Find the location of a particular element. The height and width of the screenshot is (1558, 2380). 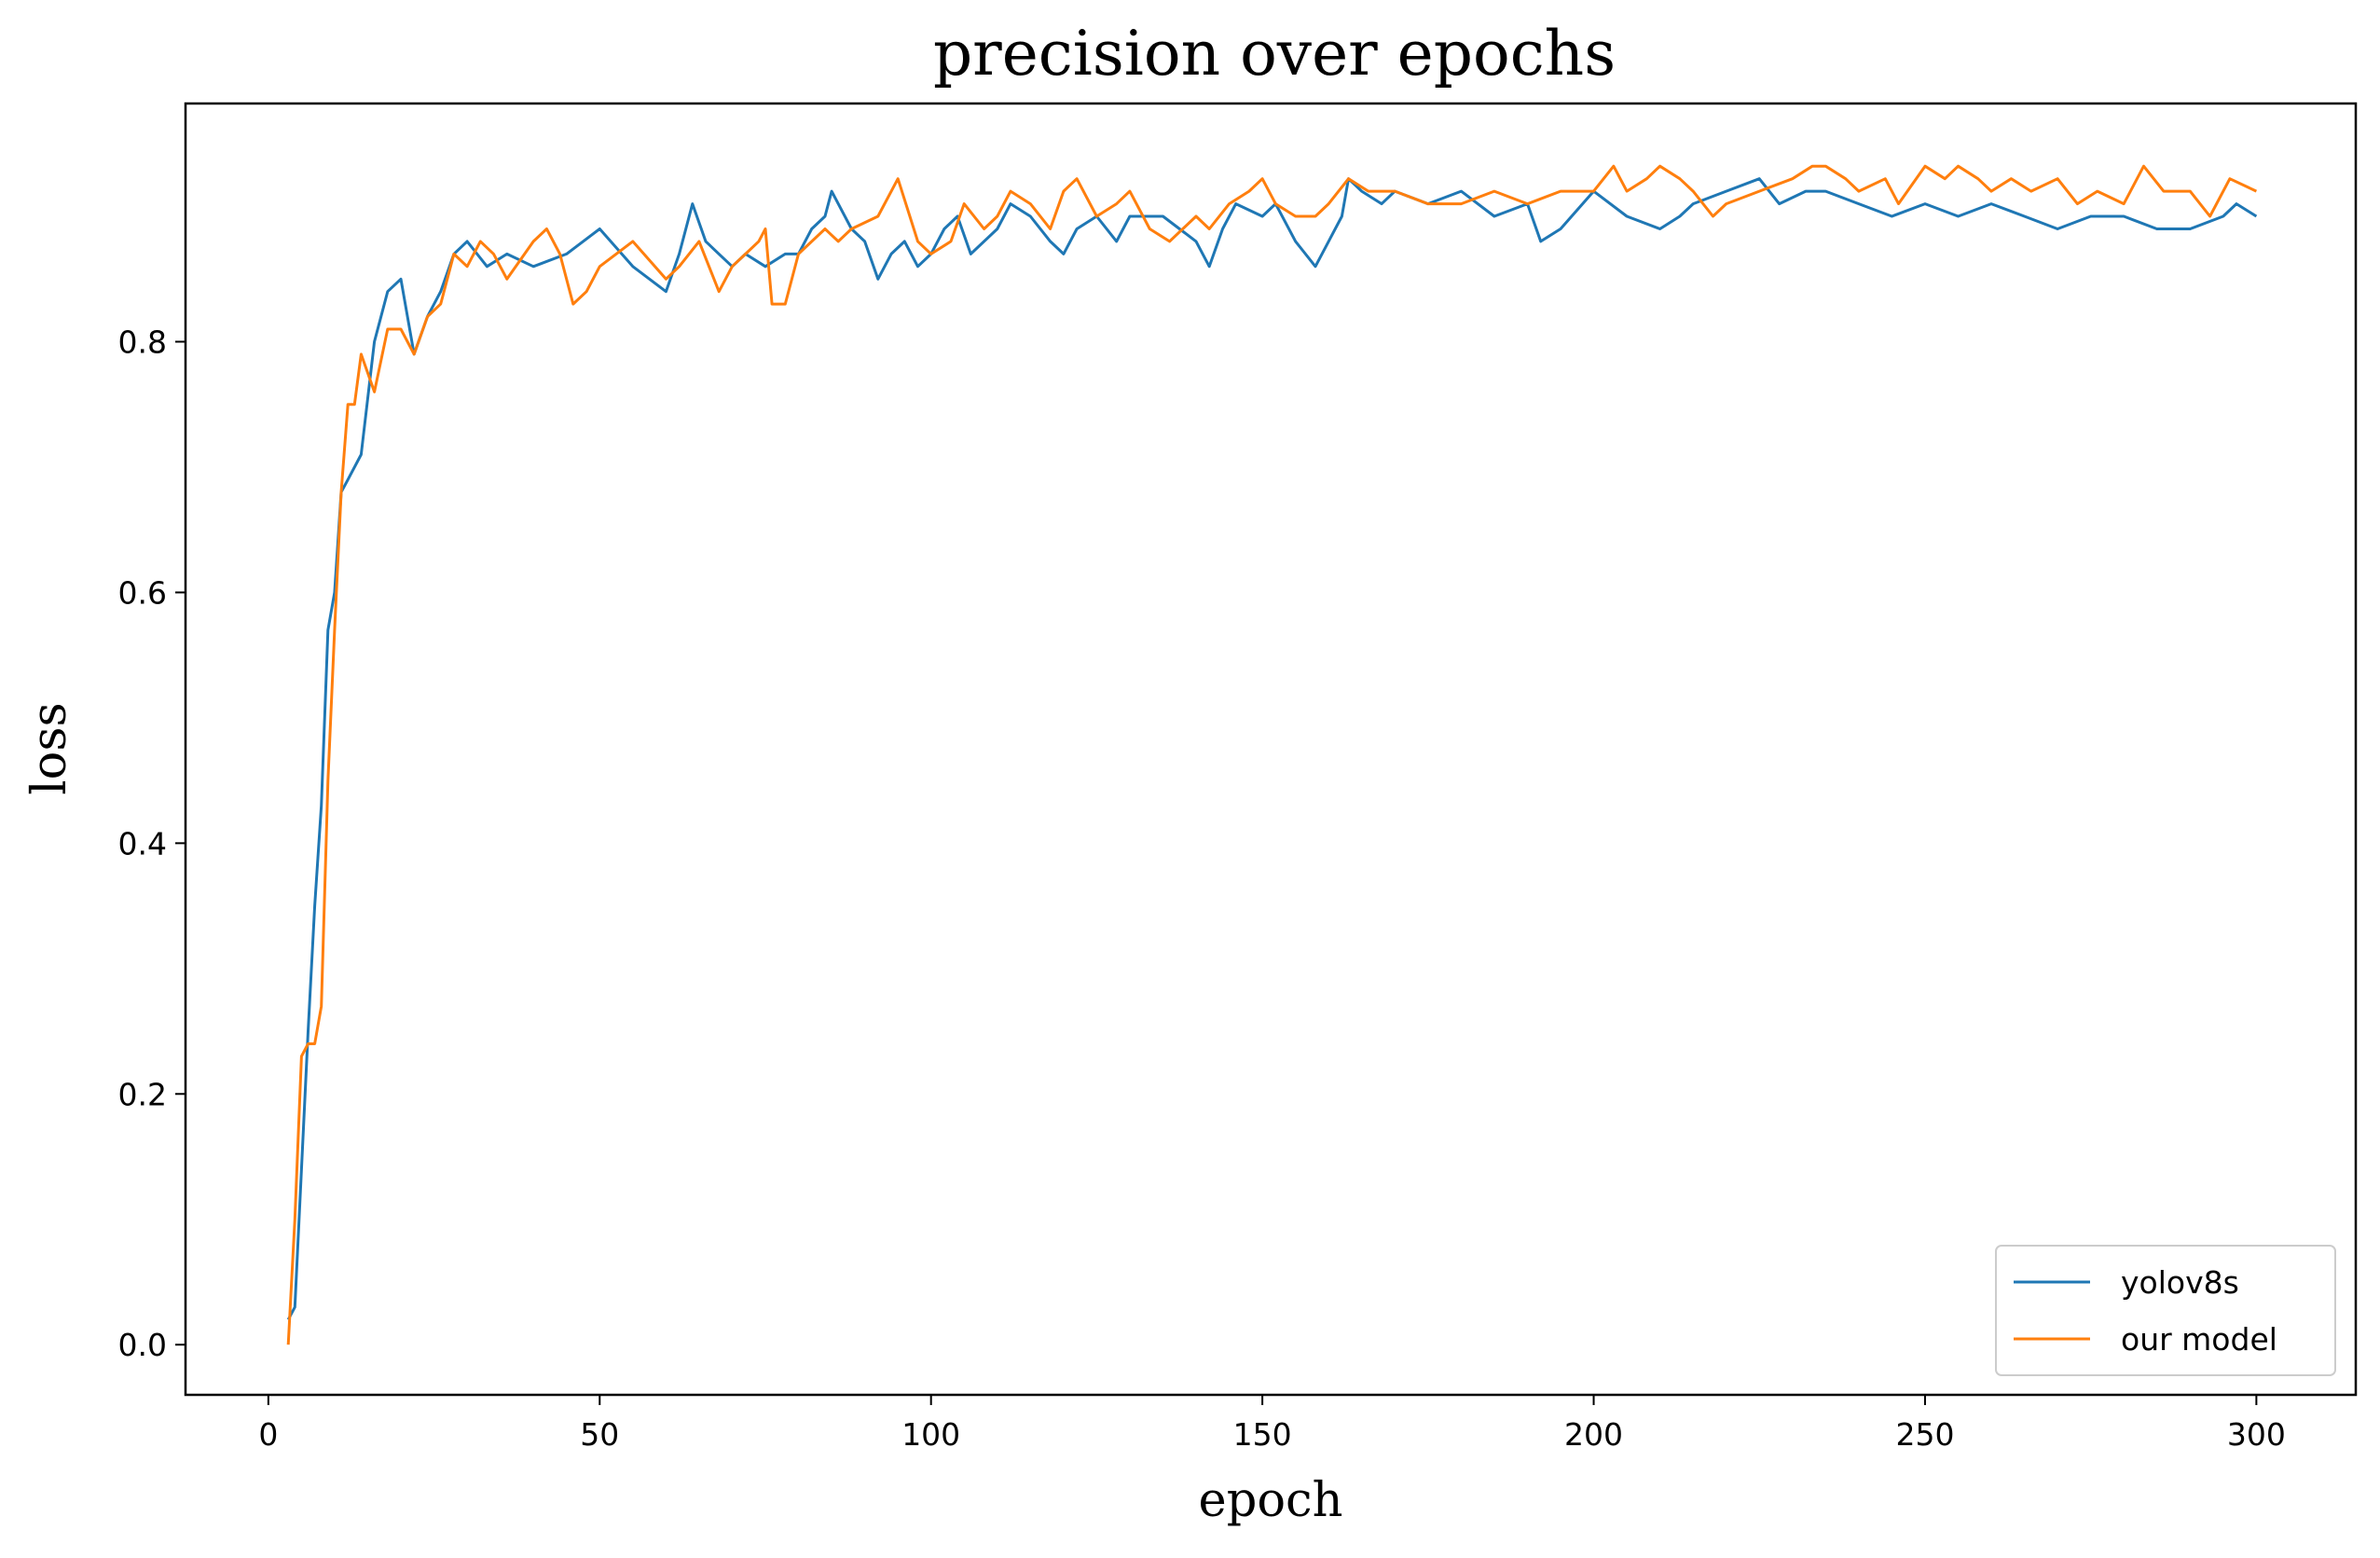

legend-label-yolov8s: yolov8s is located at coordinates (2180, 1282).